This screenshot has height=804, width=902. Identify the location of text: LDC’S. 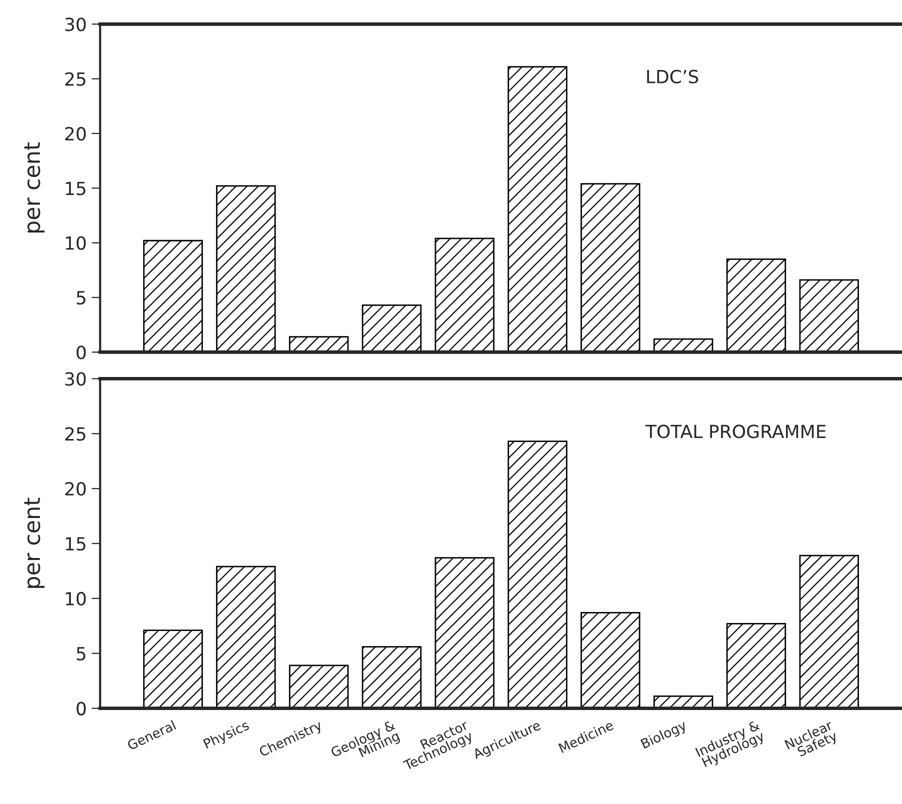
(672, 77).